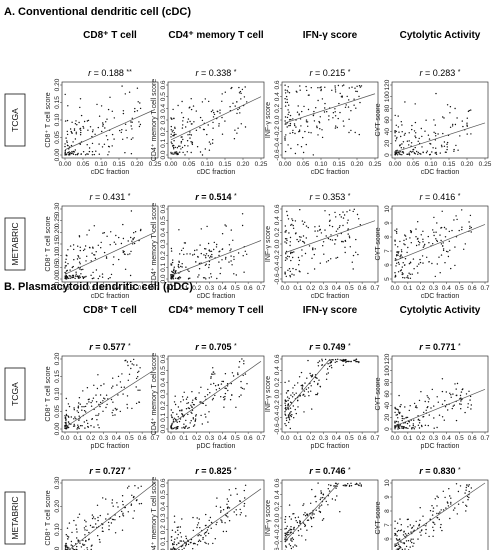 Image resolution: width=503 pixels, height=550 pixels. I want to click on regression-line, so click(216, 393).